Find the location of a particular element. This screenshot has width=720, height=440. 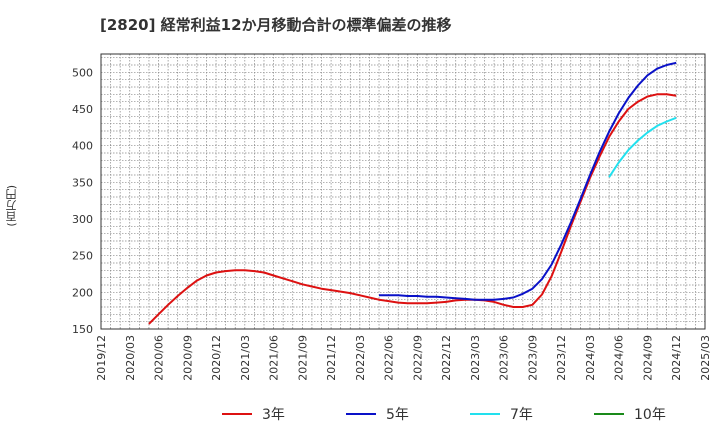

x-tick-label: 2025/03 is located at coordinates (705, 358).